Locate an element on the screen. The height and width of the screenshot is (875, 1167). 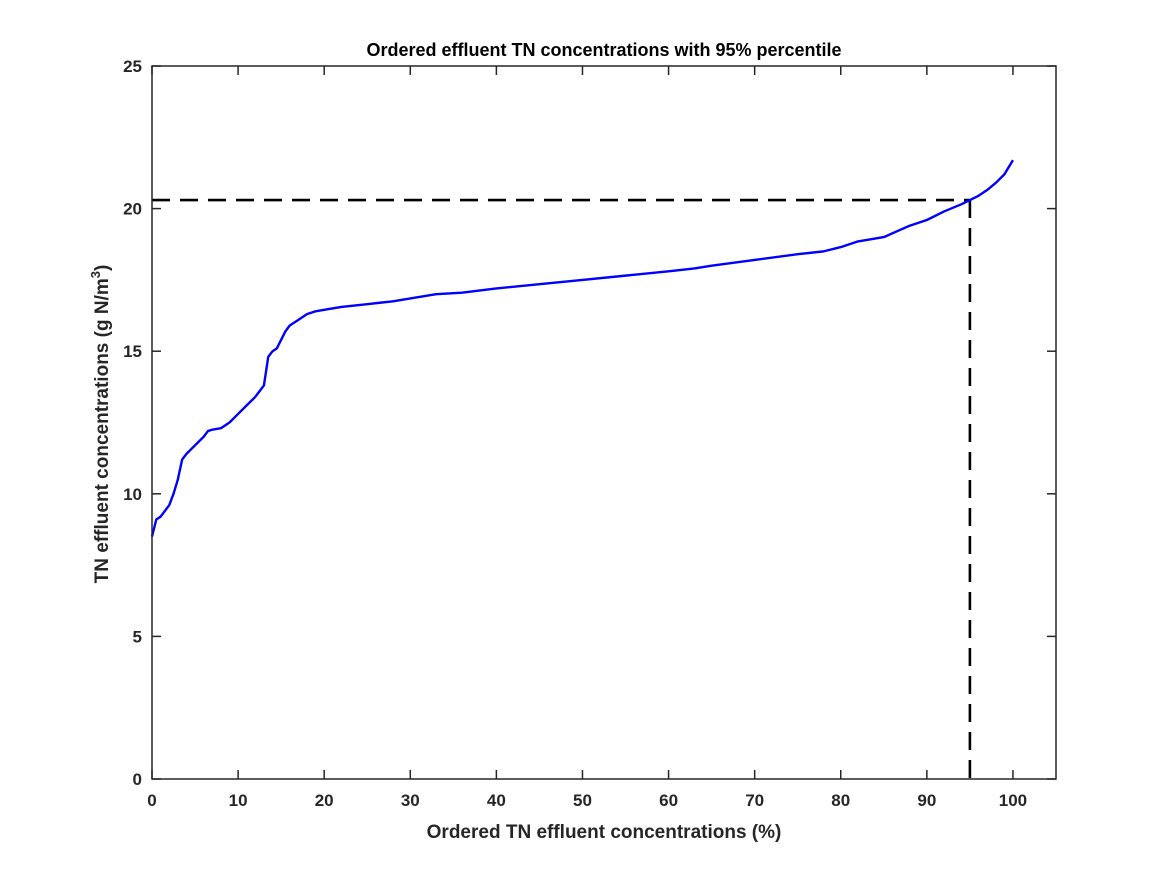
x-tick-label: 20 is located at coordinates (324, 800).